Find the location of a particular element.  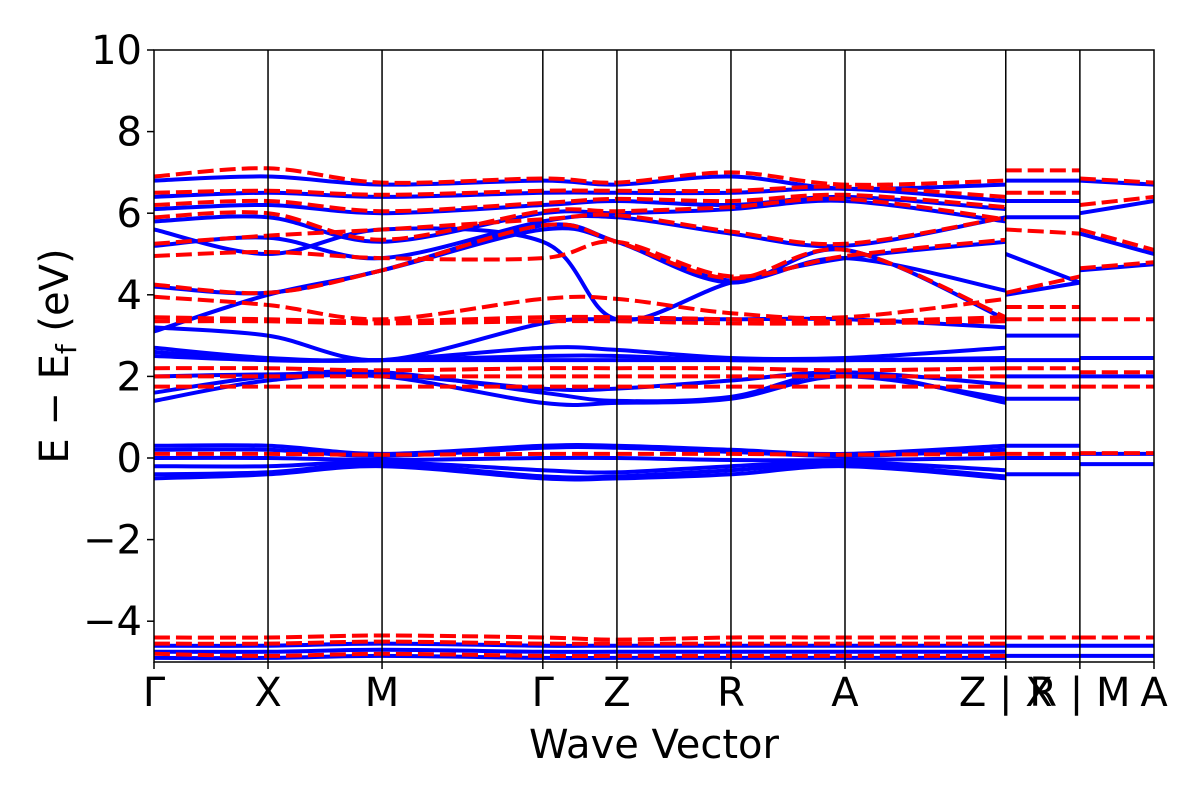

y-axis-label: E − Ef (eV) is located at coordinates (57, 355).